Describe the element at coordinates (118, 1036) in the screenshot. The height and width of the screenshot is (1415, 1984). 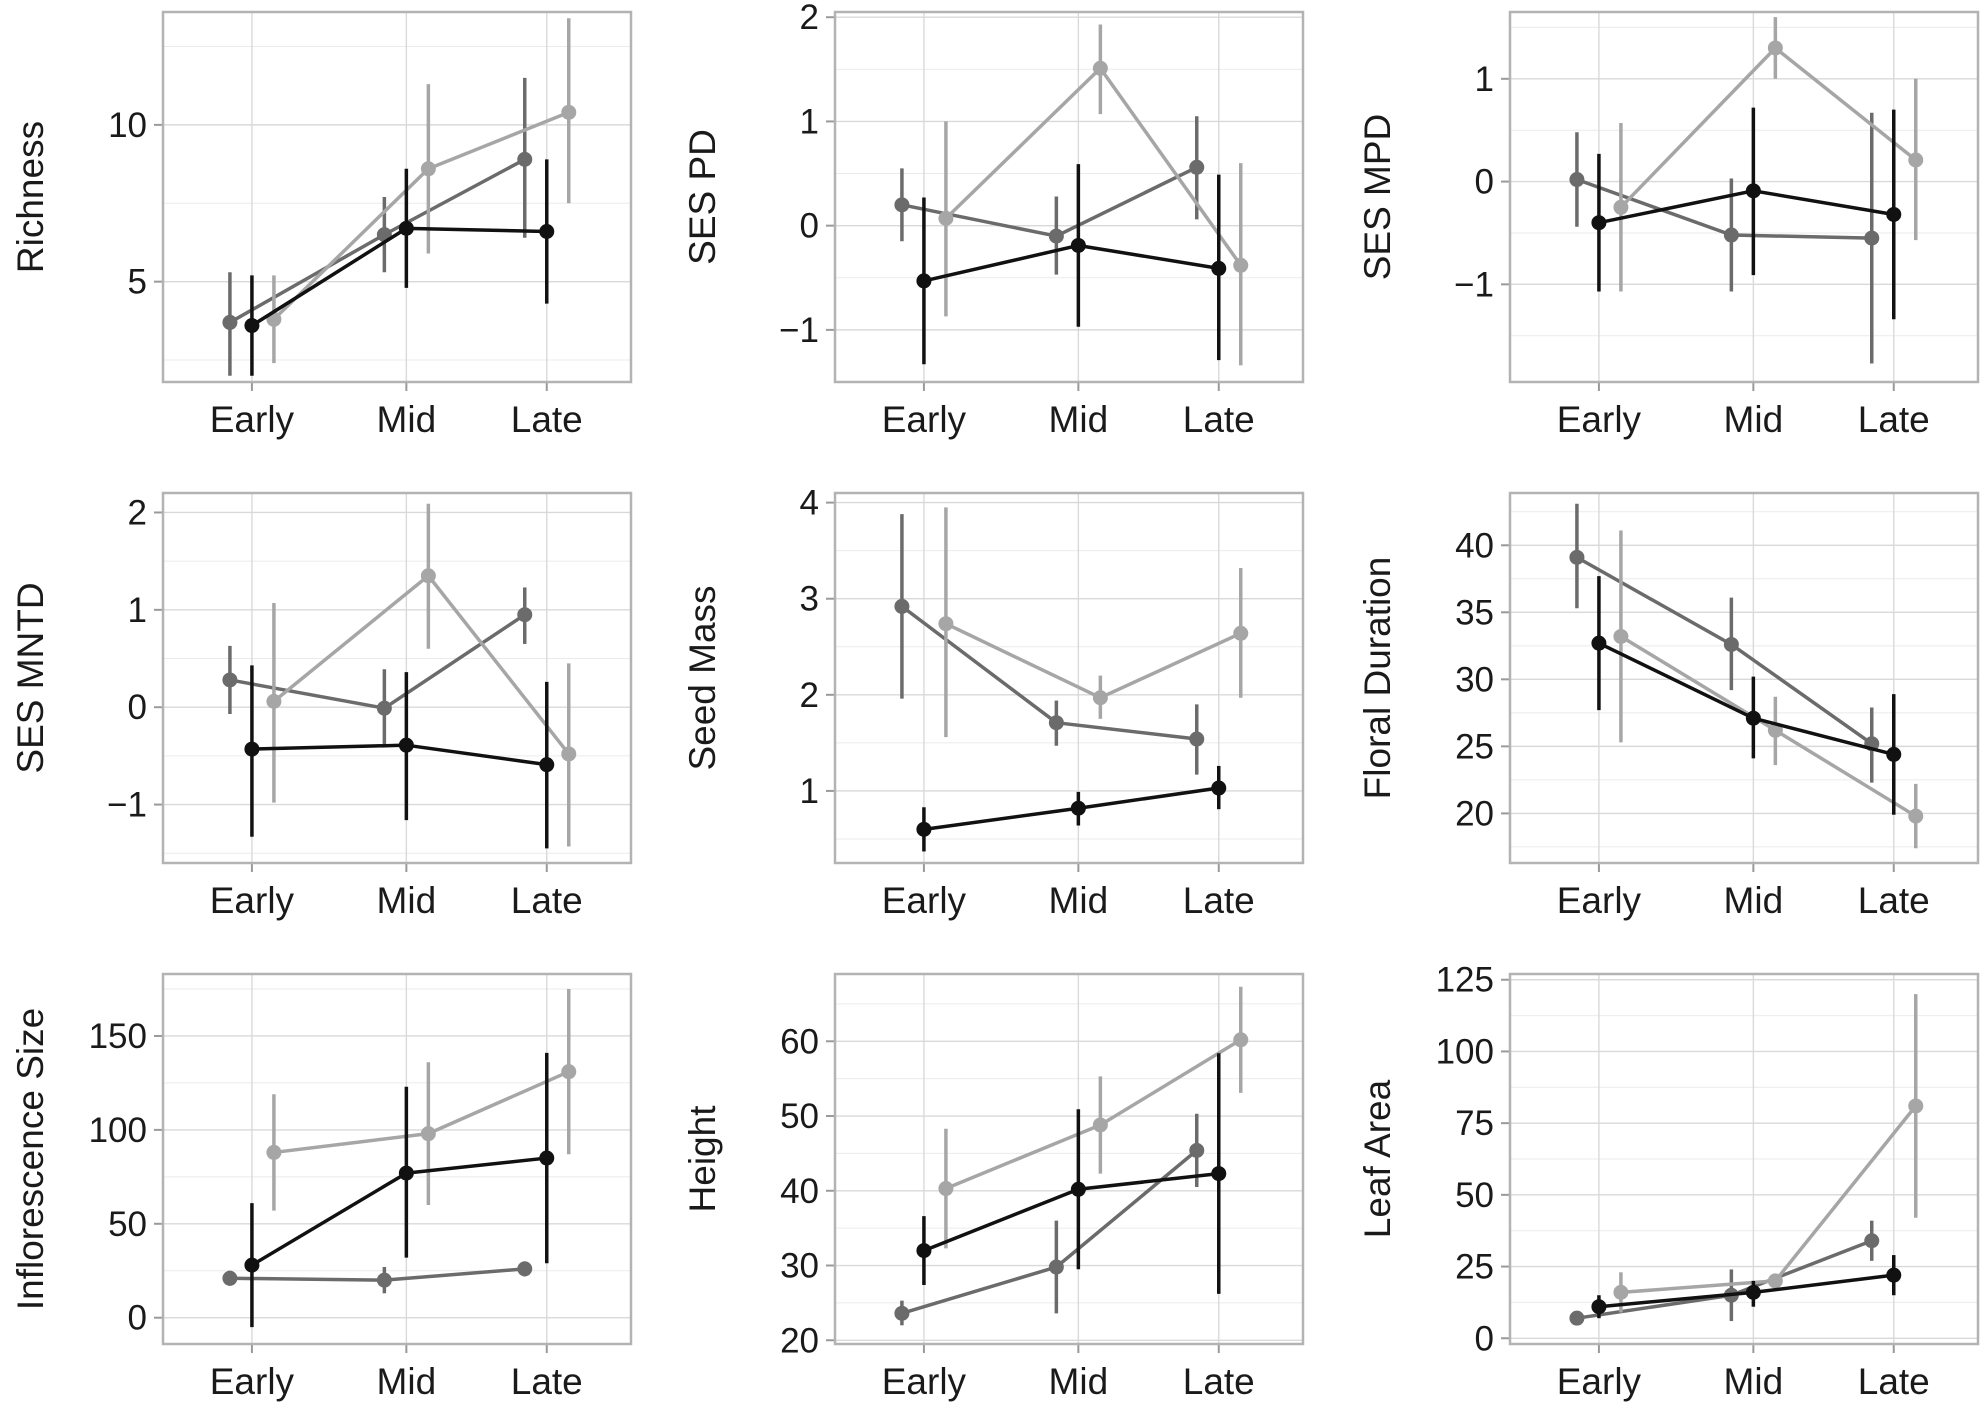
I see `y-tick-label: 150` at that location.